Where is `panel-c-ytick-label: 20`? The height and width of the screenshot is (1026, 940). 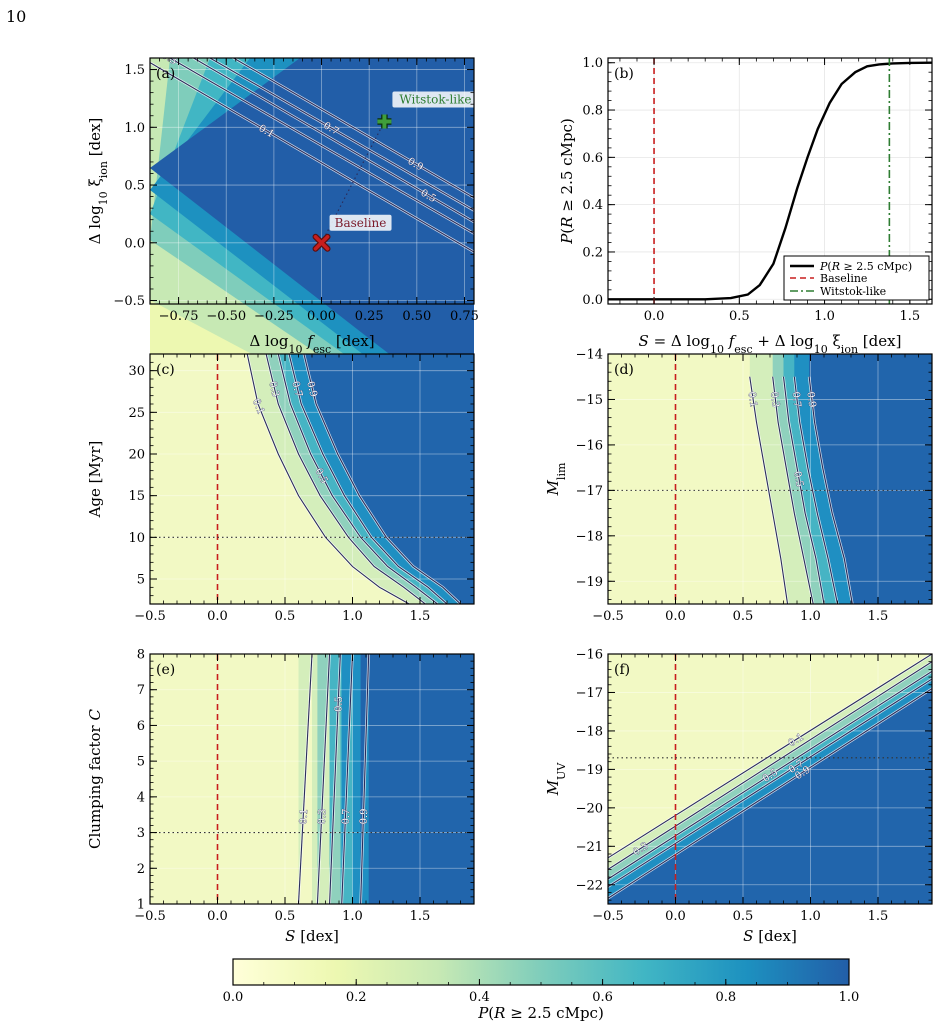
panel-c-ytick-label: 20 is located at coordinates (136, 455).